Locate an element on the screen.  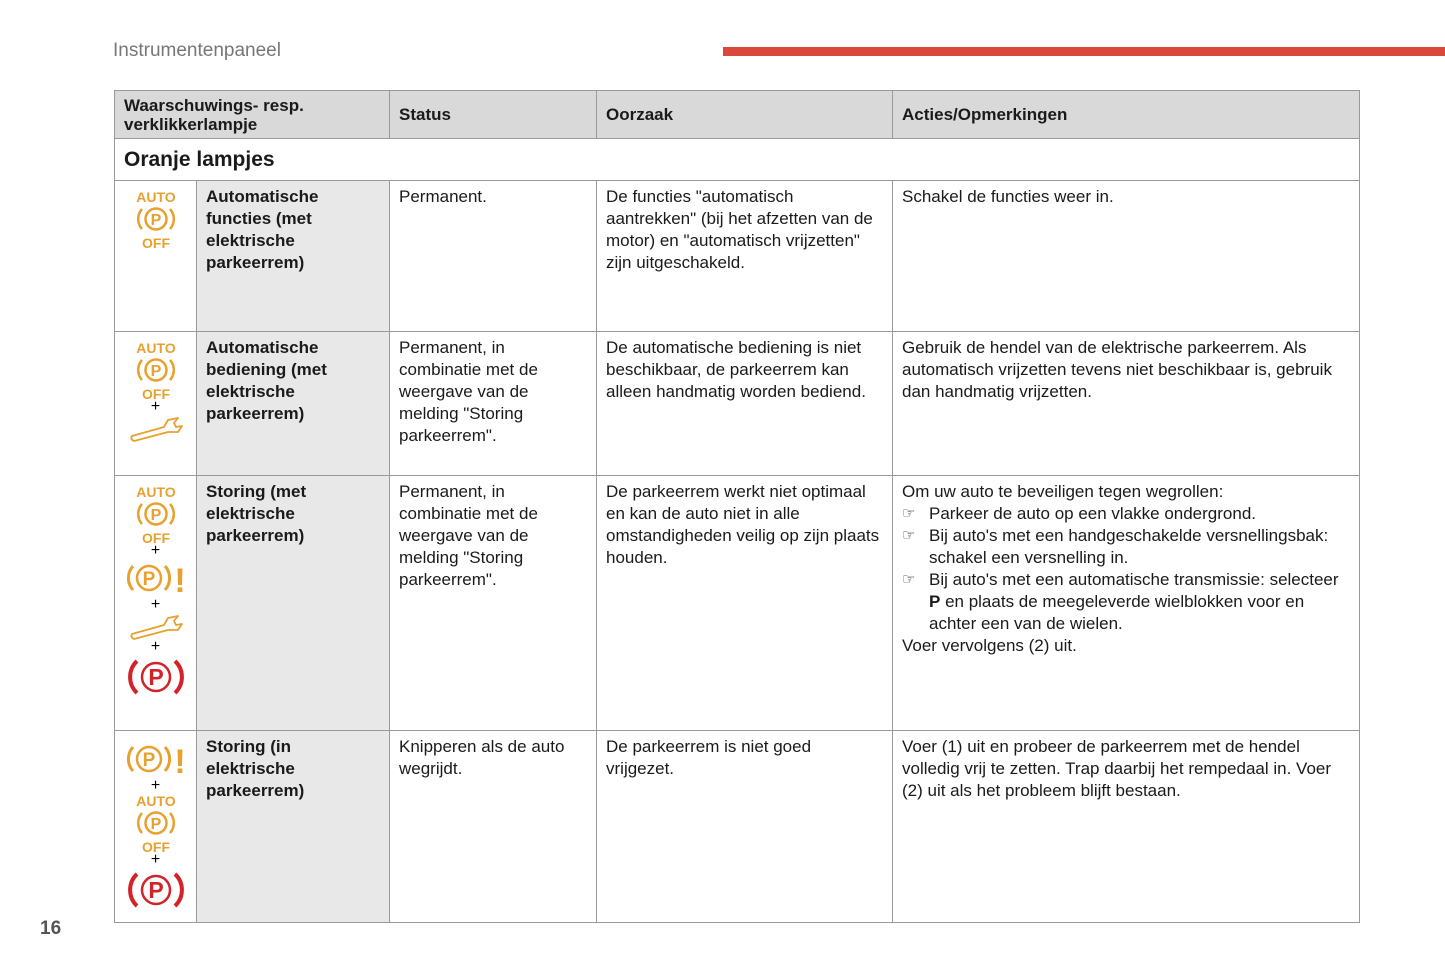
accent-bar is located at coordinates (1084, 51).